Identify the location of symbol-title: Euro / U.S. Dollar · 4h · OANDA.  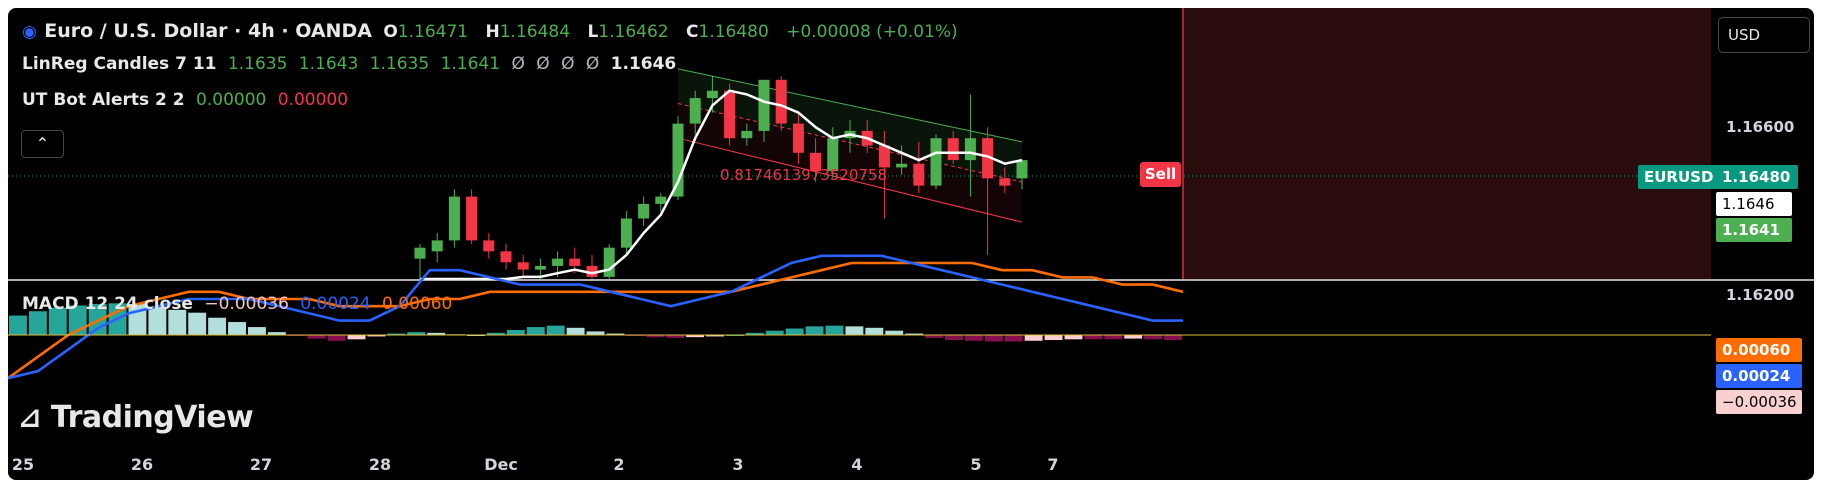
(208, 31).